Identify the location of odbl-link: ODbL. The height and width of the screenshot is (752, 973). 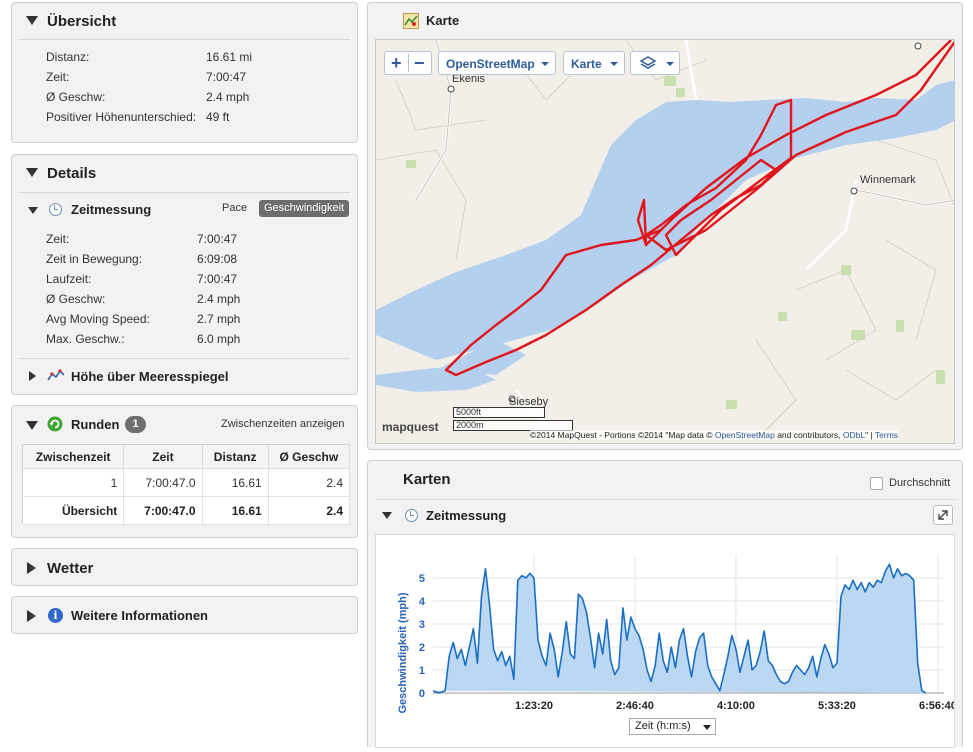
(854, 435).